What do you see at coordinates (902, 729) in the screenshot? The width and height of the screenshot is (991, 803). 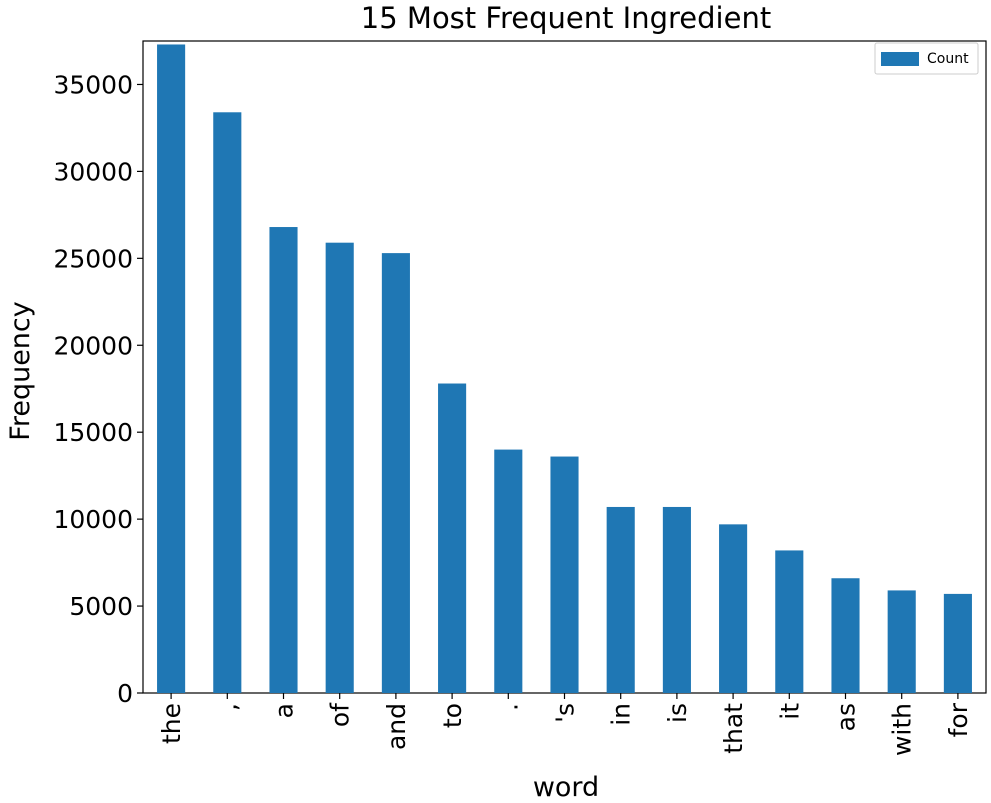 I see `x-tick-label-13: with` at bounding box center [902, 729].